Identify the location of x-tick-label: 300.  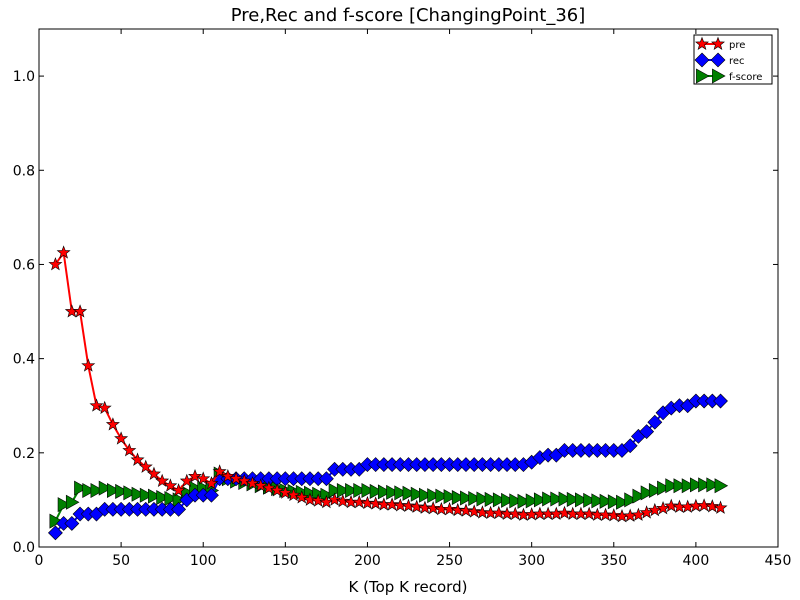
(531, 561).